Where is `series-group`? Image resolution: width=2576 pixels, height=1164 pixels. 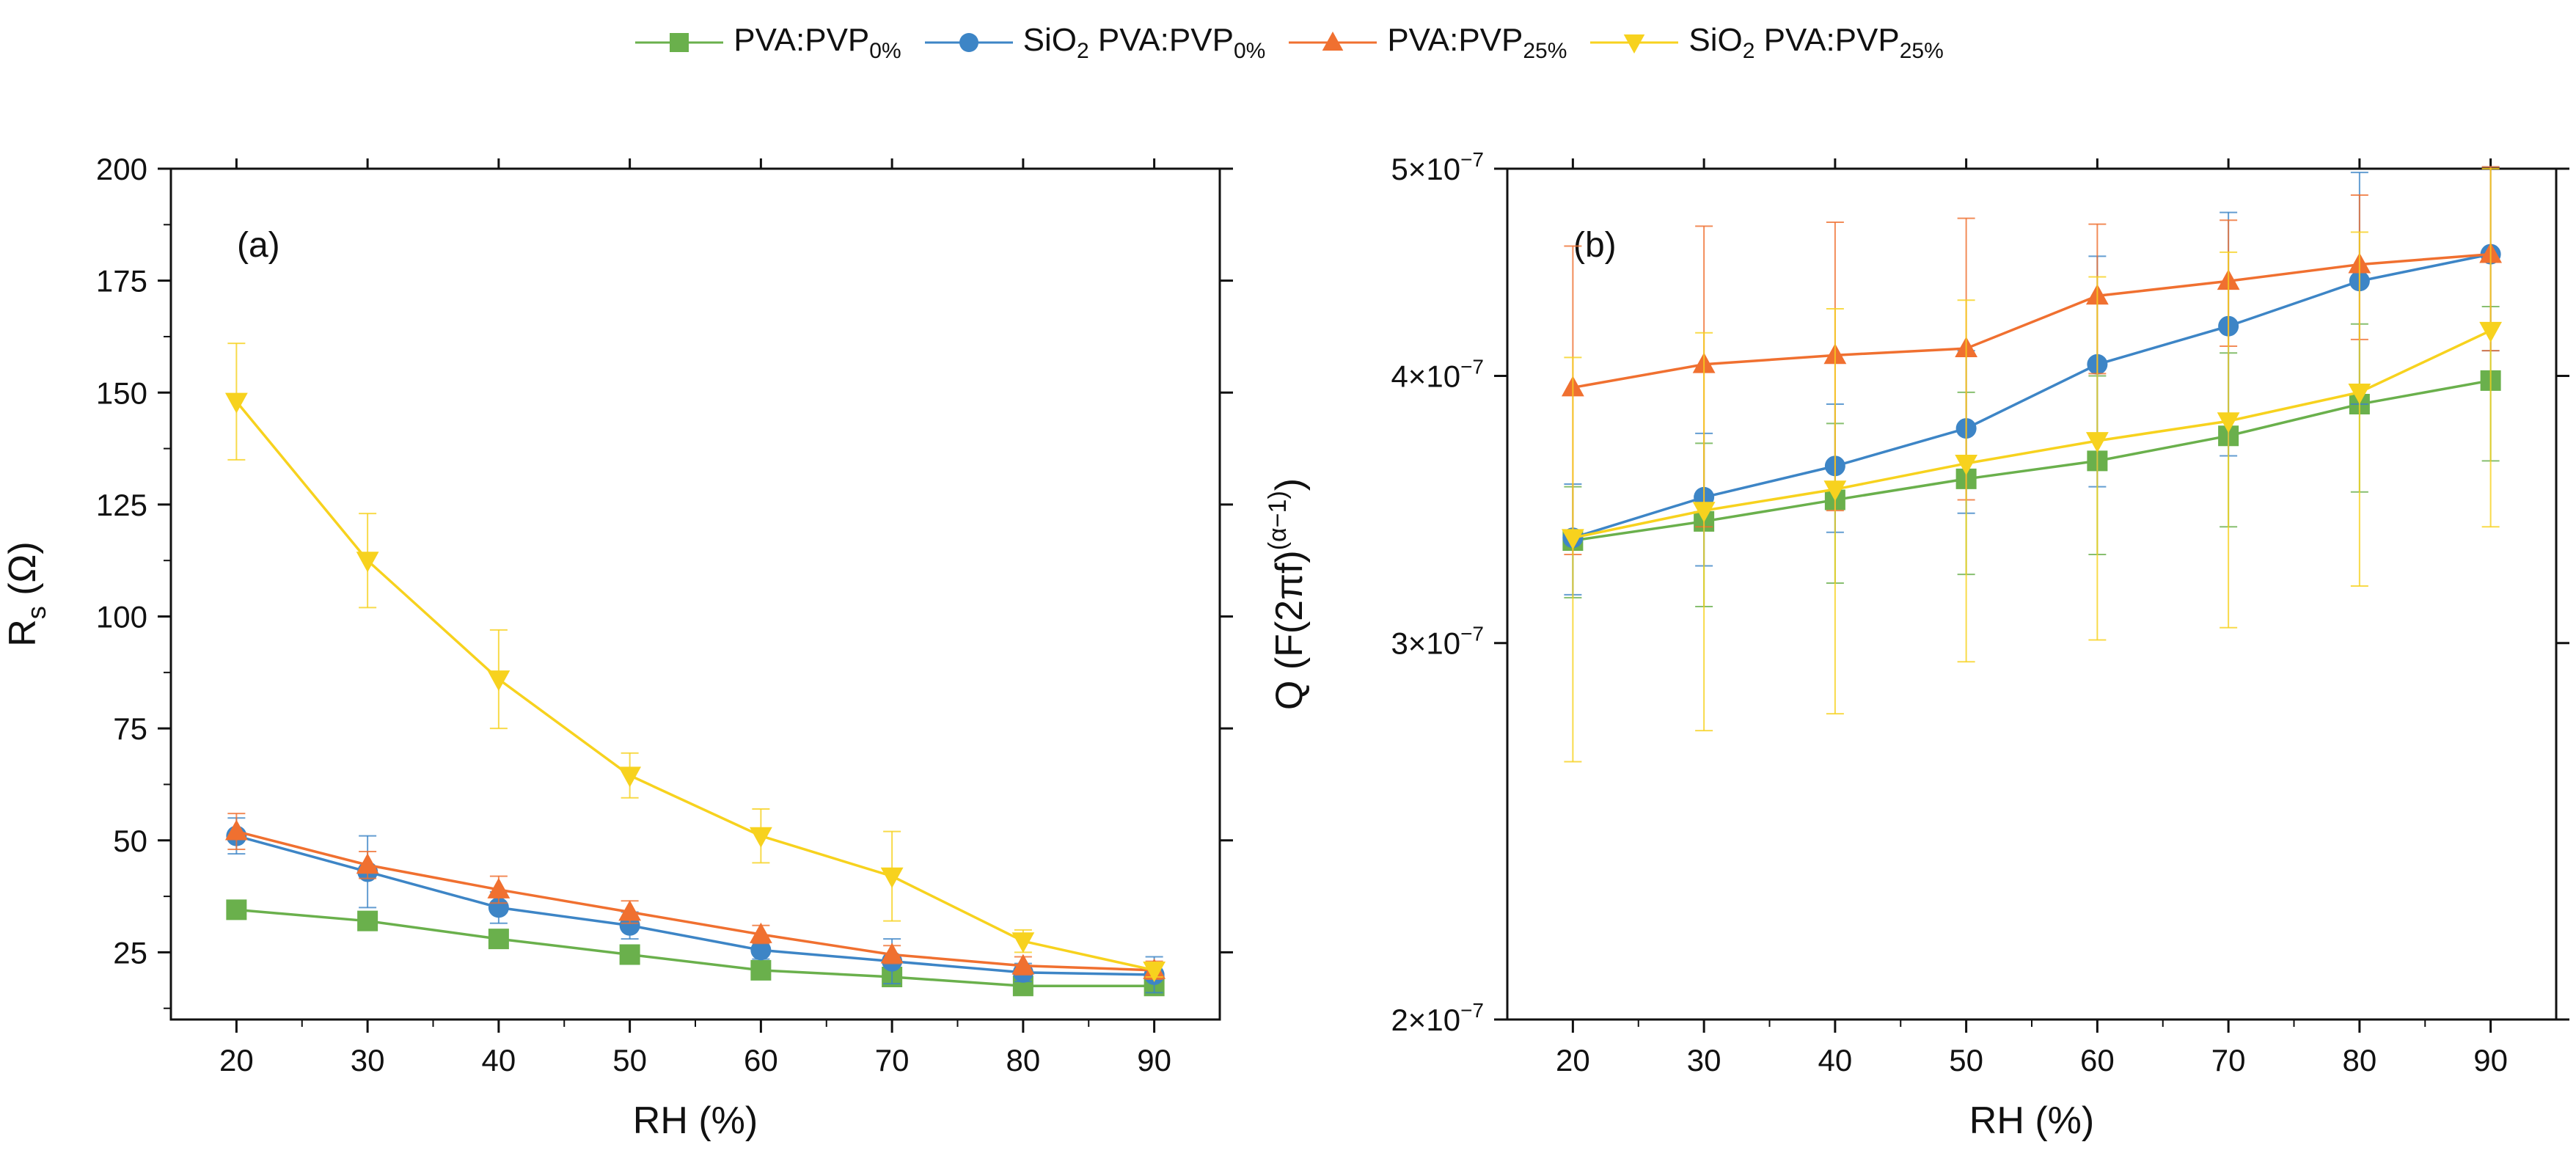 series-group is located at coordinates (695, 897).